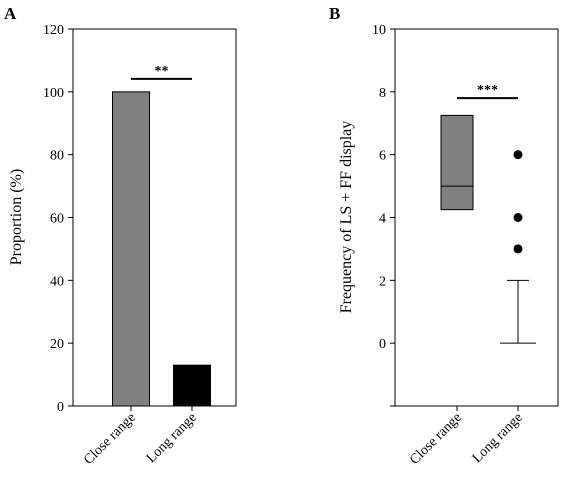 The height and width of the screenshot is (483, 577). I want to click on panel-a-y-axis: 0 20 40 60 80 100 120, so click(58, 219).